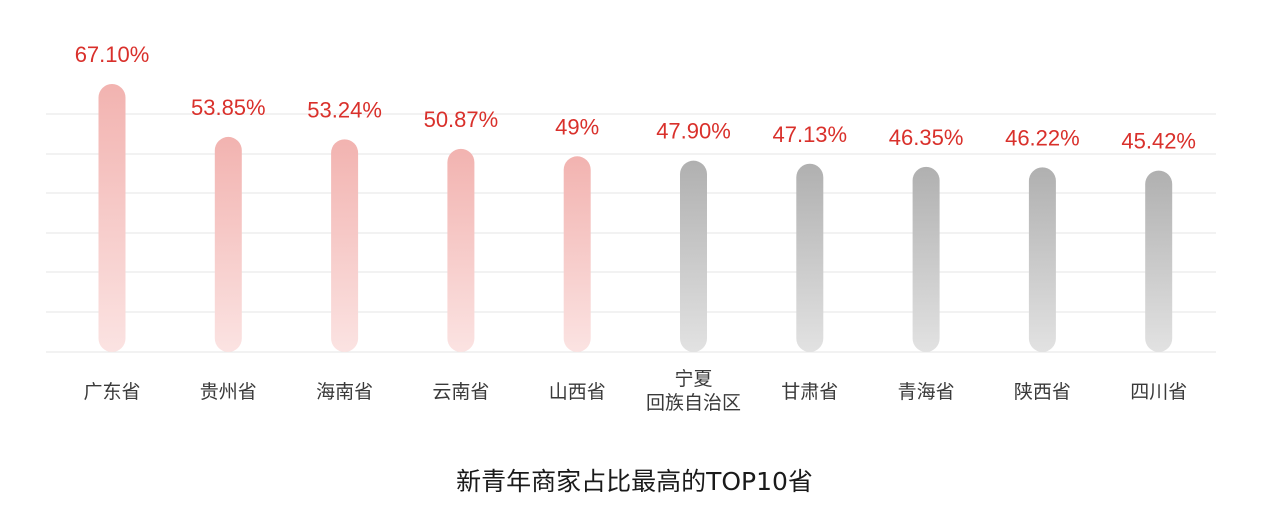  What do you see at coordinates (634, 481) in the screenshot?
I see `chart-title: 新青年商家占比最高的TOP10省` at bounding box center [634, 481].